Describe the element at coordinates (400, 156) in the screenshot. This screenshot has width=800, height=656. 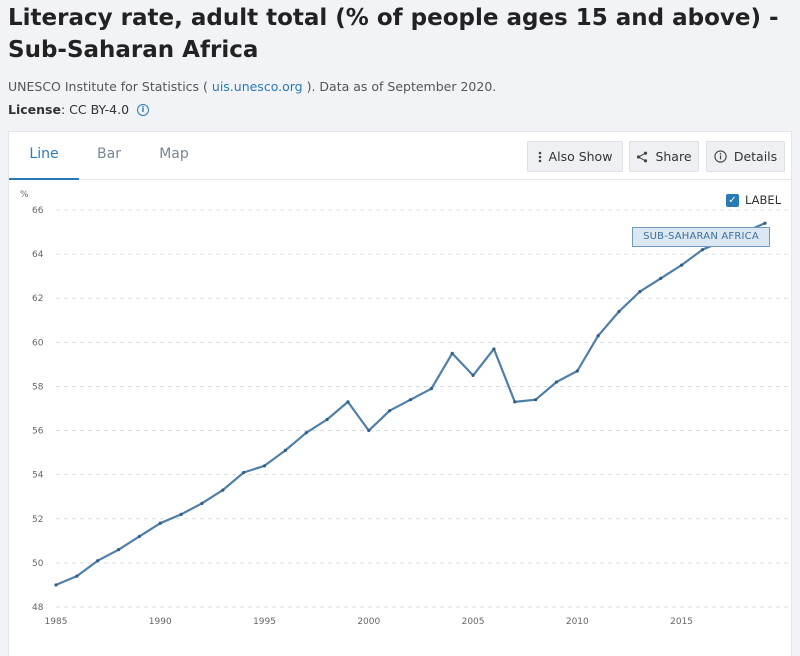
I see `tab-bar: Line Bar Map` at that location.